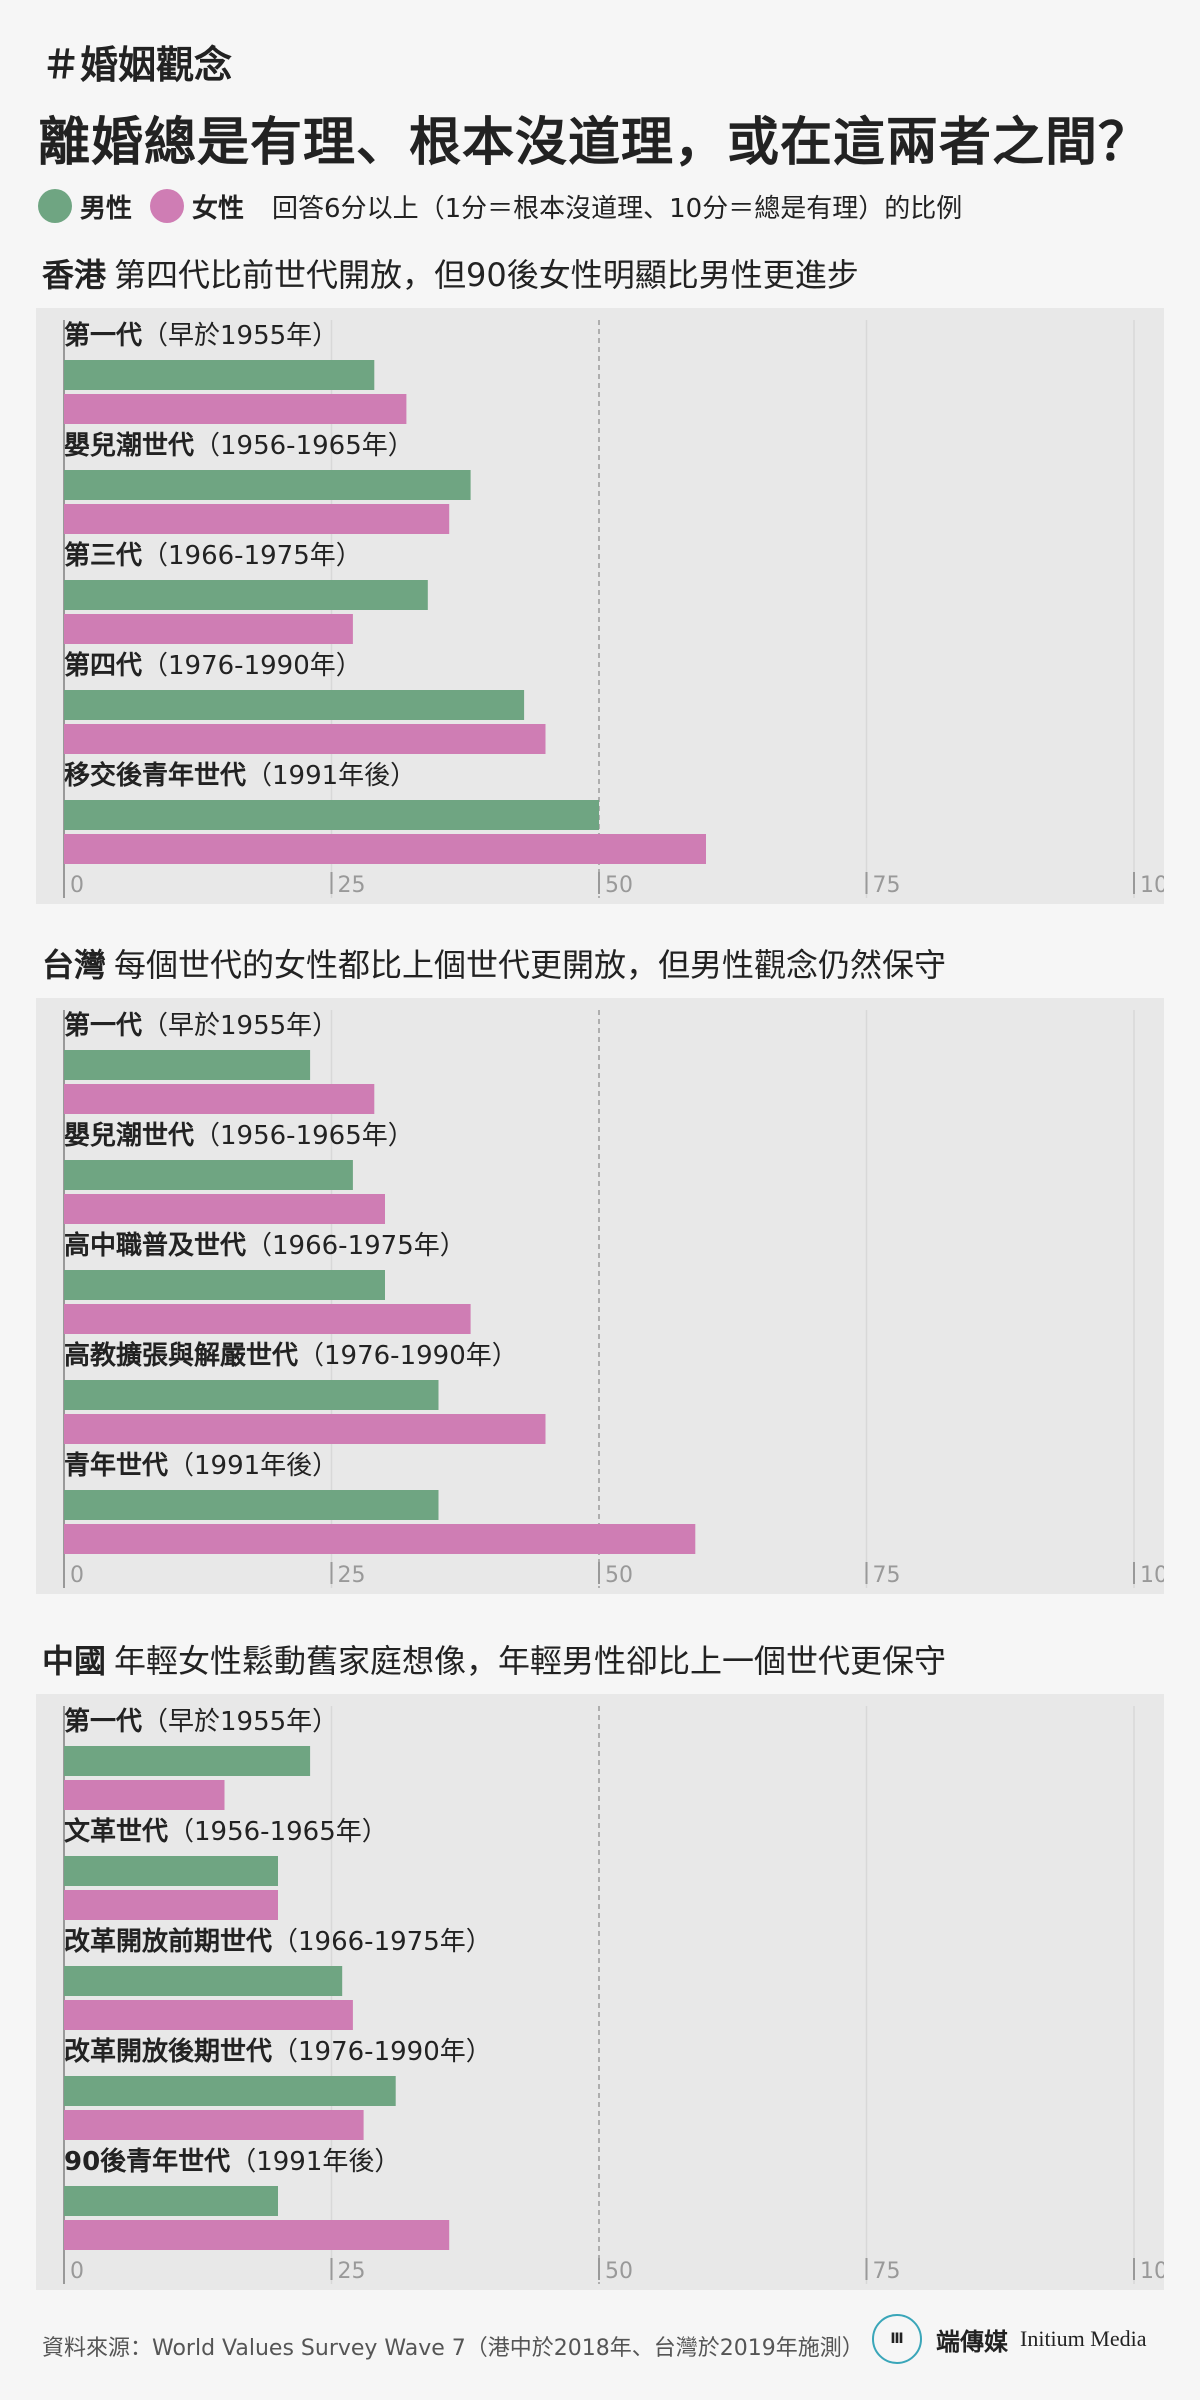 This screenshot has width=1200, height=2400. I want to click on category-label: 改革開放後期世代（1976-1990年）, so click(278, 2051).